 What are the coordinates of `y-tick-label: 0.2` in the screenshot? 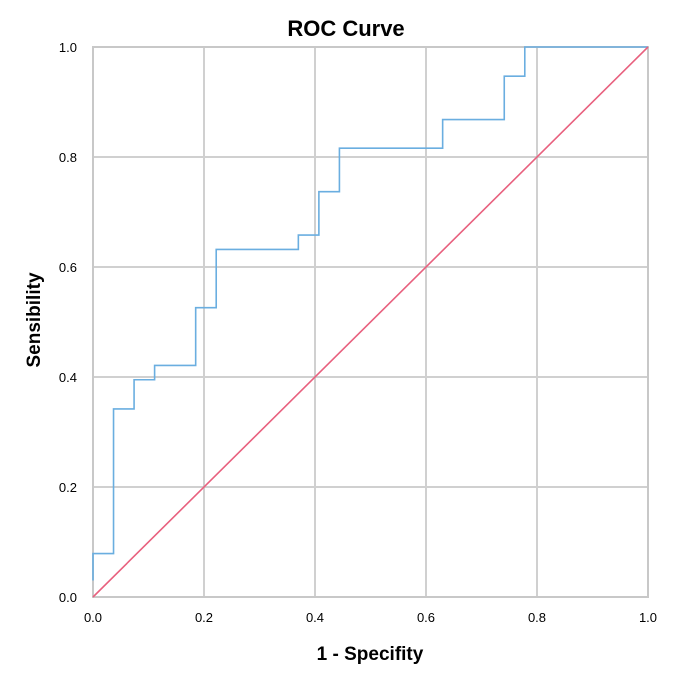 It's located at (68, 487).